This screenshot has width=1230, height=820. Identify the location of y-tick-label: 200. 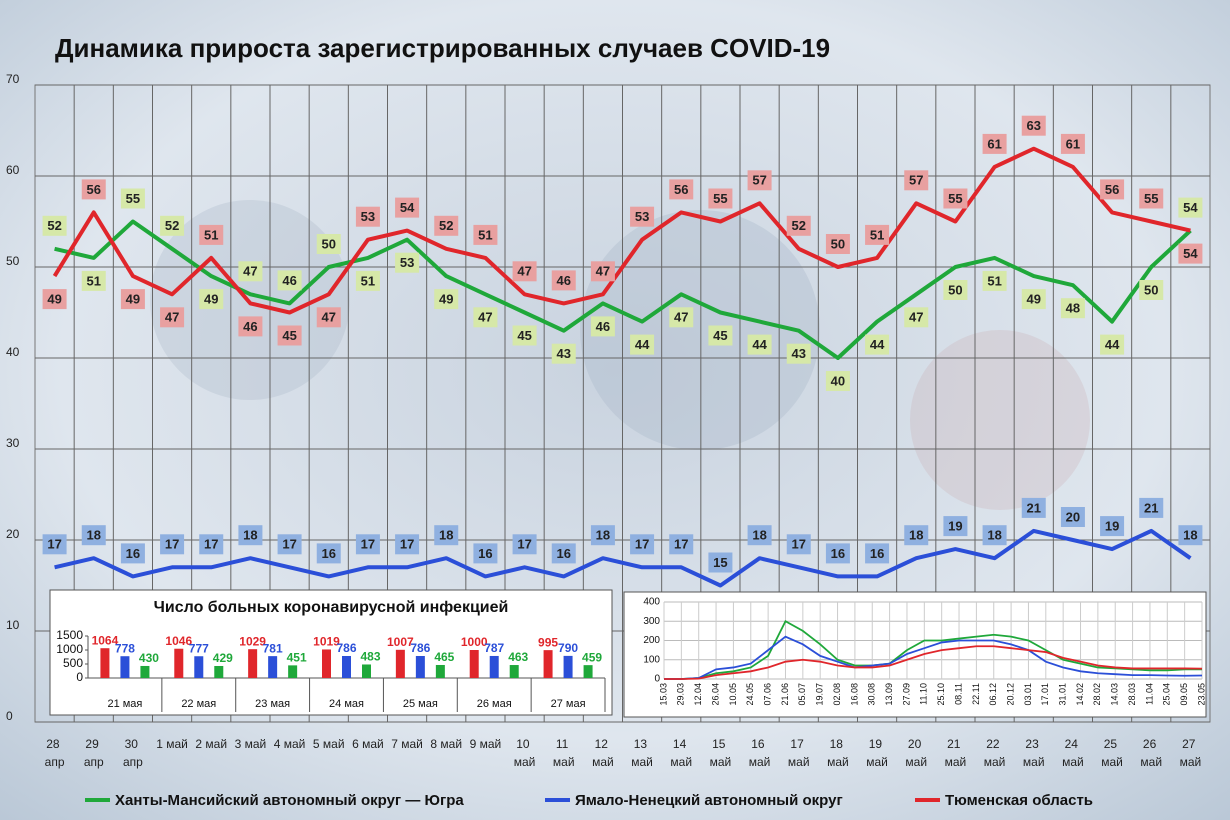
(651, 640).